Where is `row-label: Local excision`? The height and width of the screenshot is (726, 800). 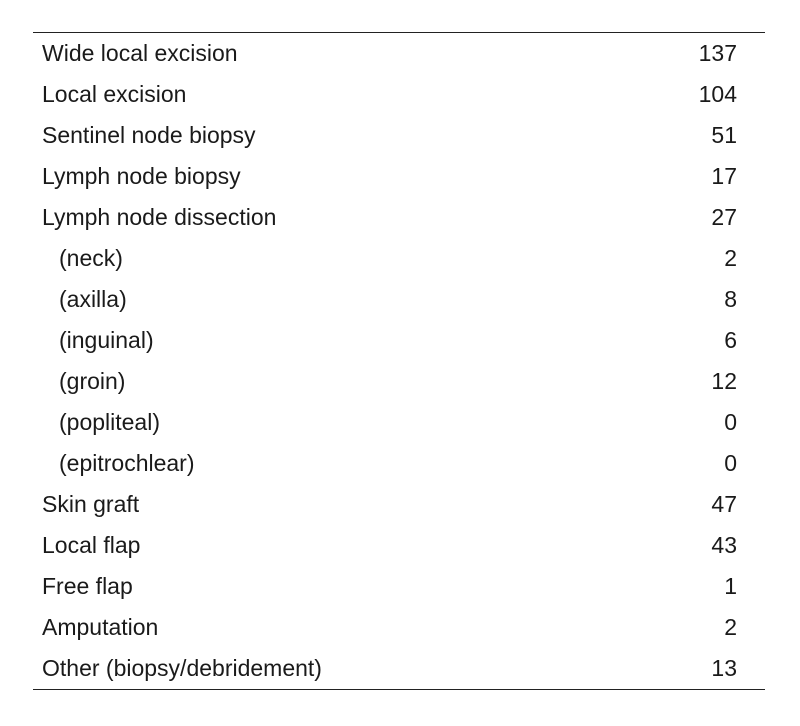
row-label: Local excision is located at coordinates (114, 94).